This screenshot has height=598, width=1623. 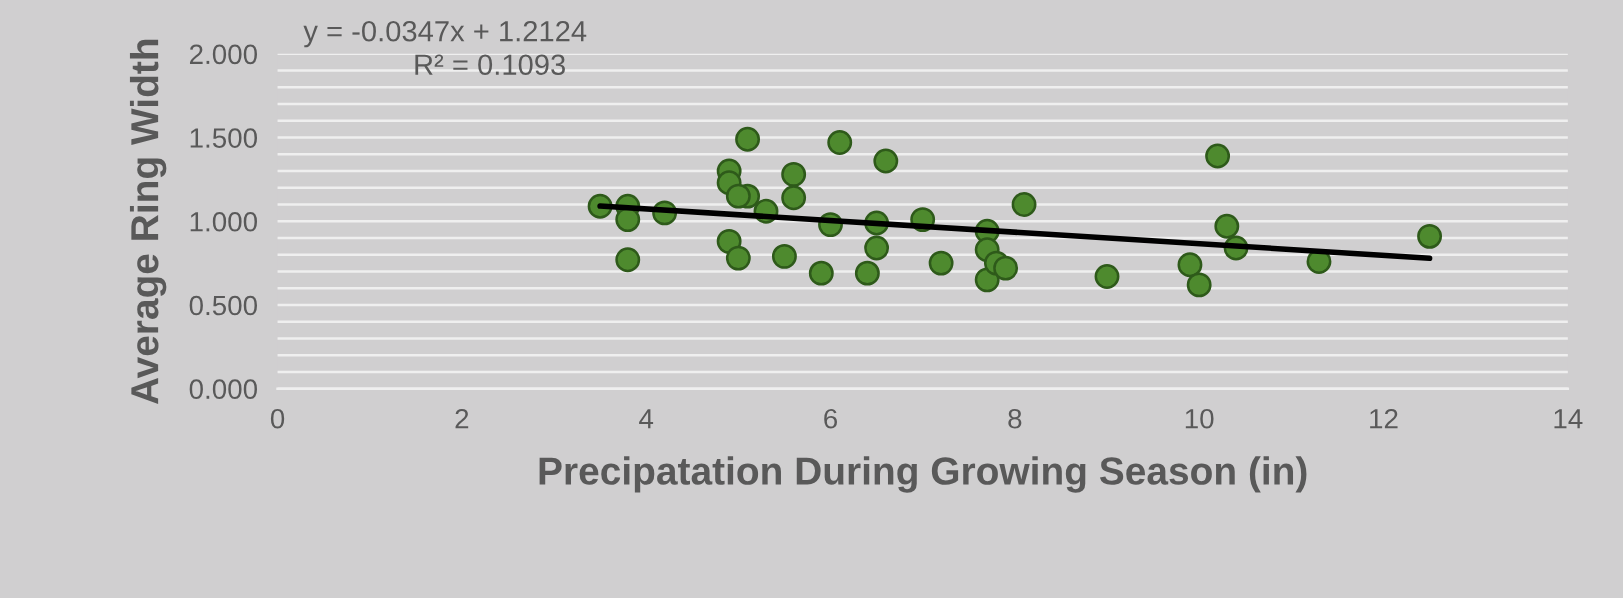 I want to click on y-tick-label: 0.500, so click(x=223, y=305).